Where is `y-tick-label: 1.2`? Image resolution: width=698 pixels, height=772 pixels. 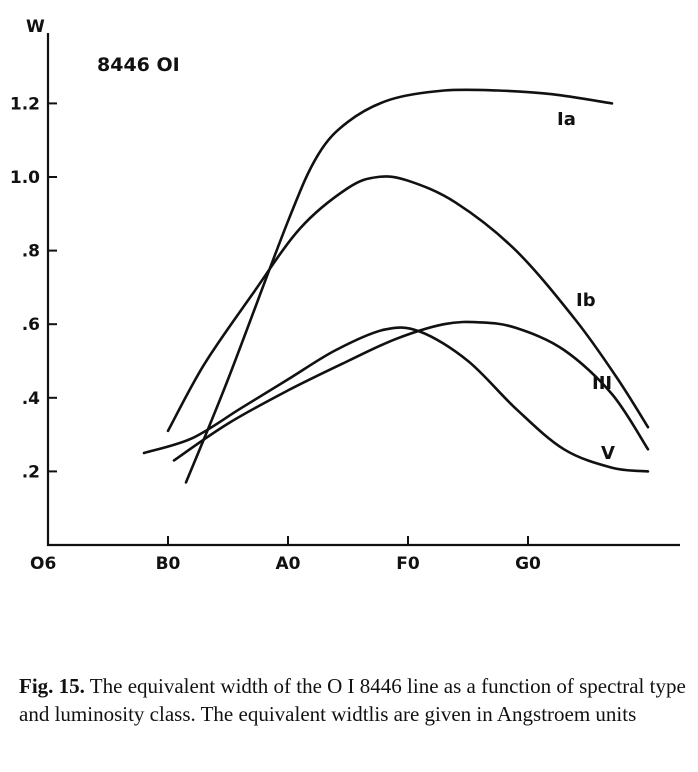
y-tick-label: 1.2 is located at coordinates (25, 104).